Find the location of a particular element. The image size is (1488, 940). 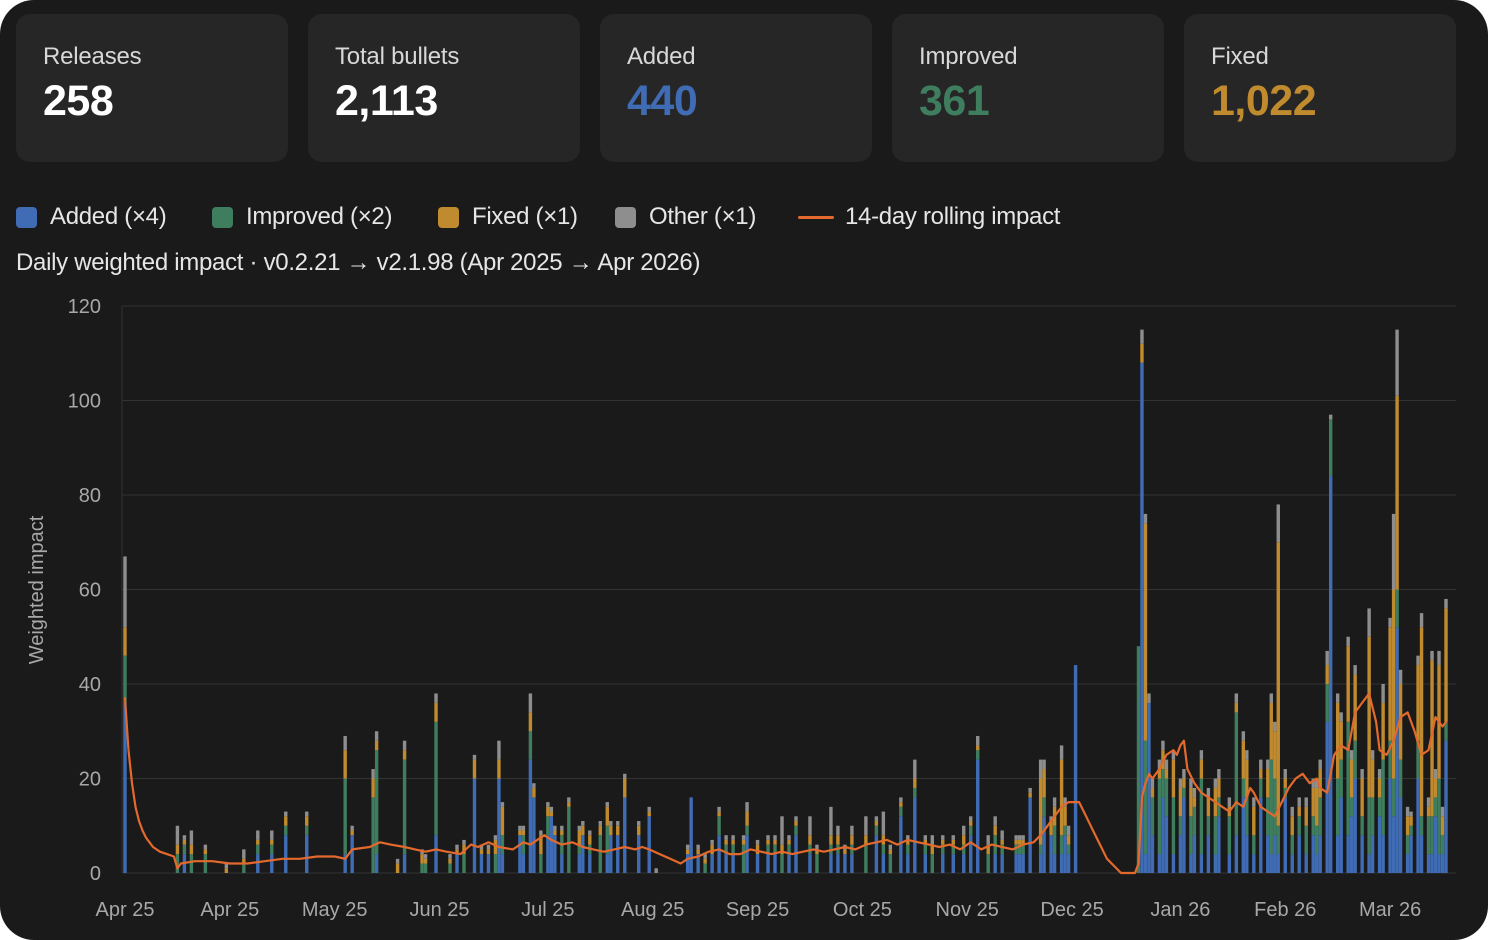

stat-value: 1,022 is located at coordinates (1264, 101).